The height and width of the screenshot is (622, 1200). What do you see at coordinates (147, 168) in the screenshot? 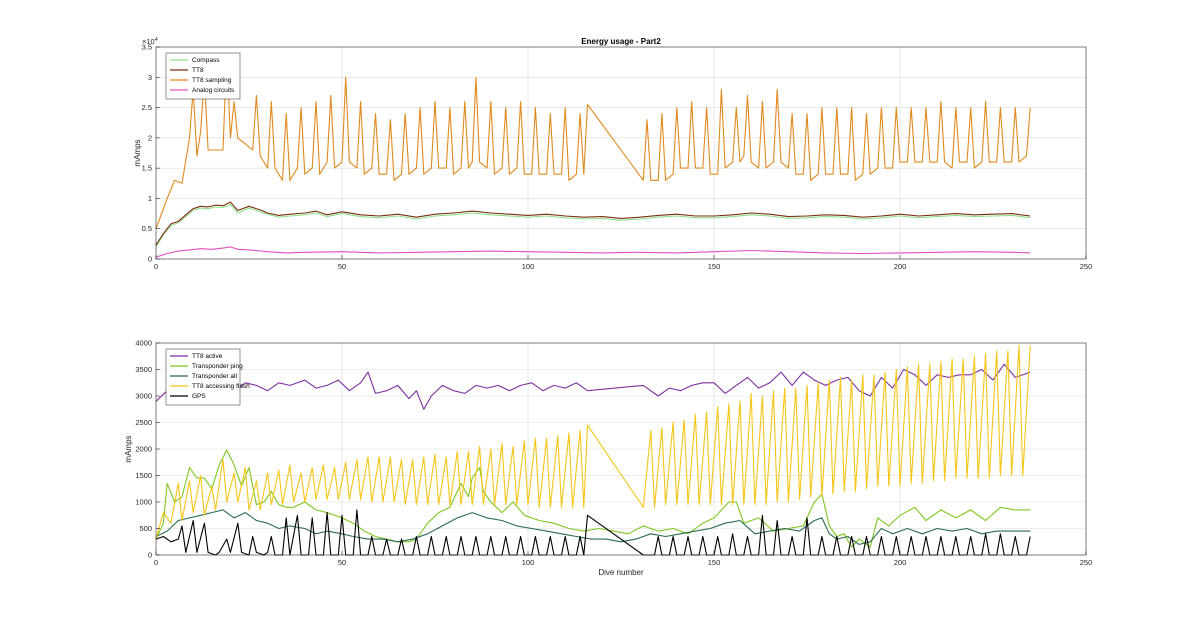
I see `y-tick-label: 1.5` at bounding box center [147, 168].